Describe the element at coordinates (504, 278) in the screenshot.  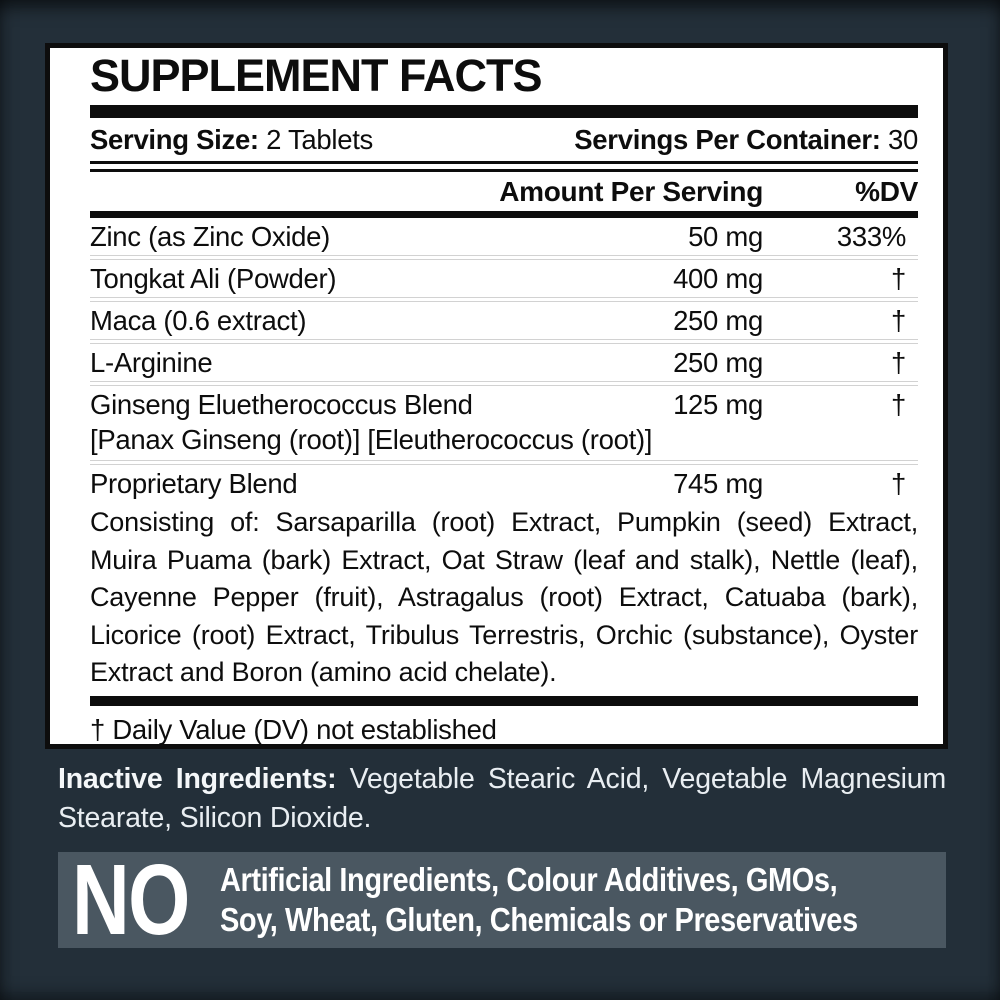
I see `table-row: Tongkat Ali (Powder) 400 mg †` at that location.